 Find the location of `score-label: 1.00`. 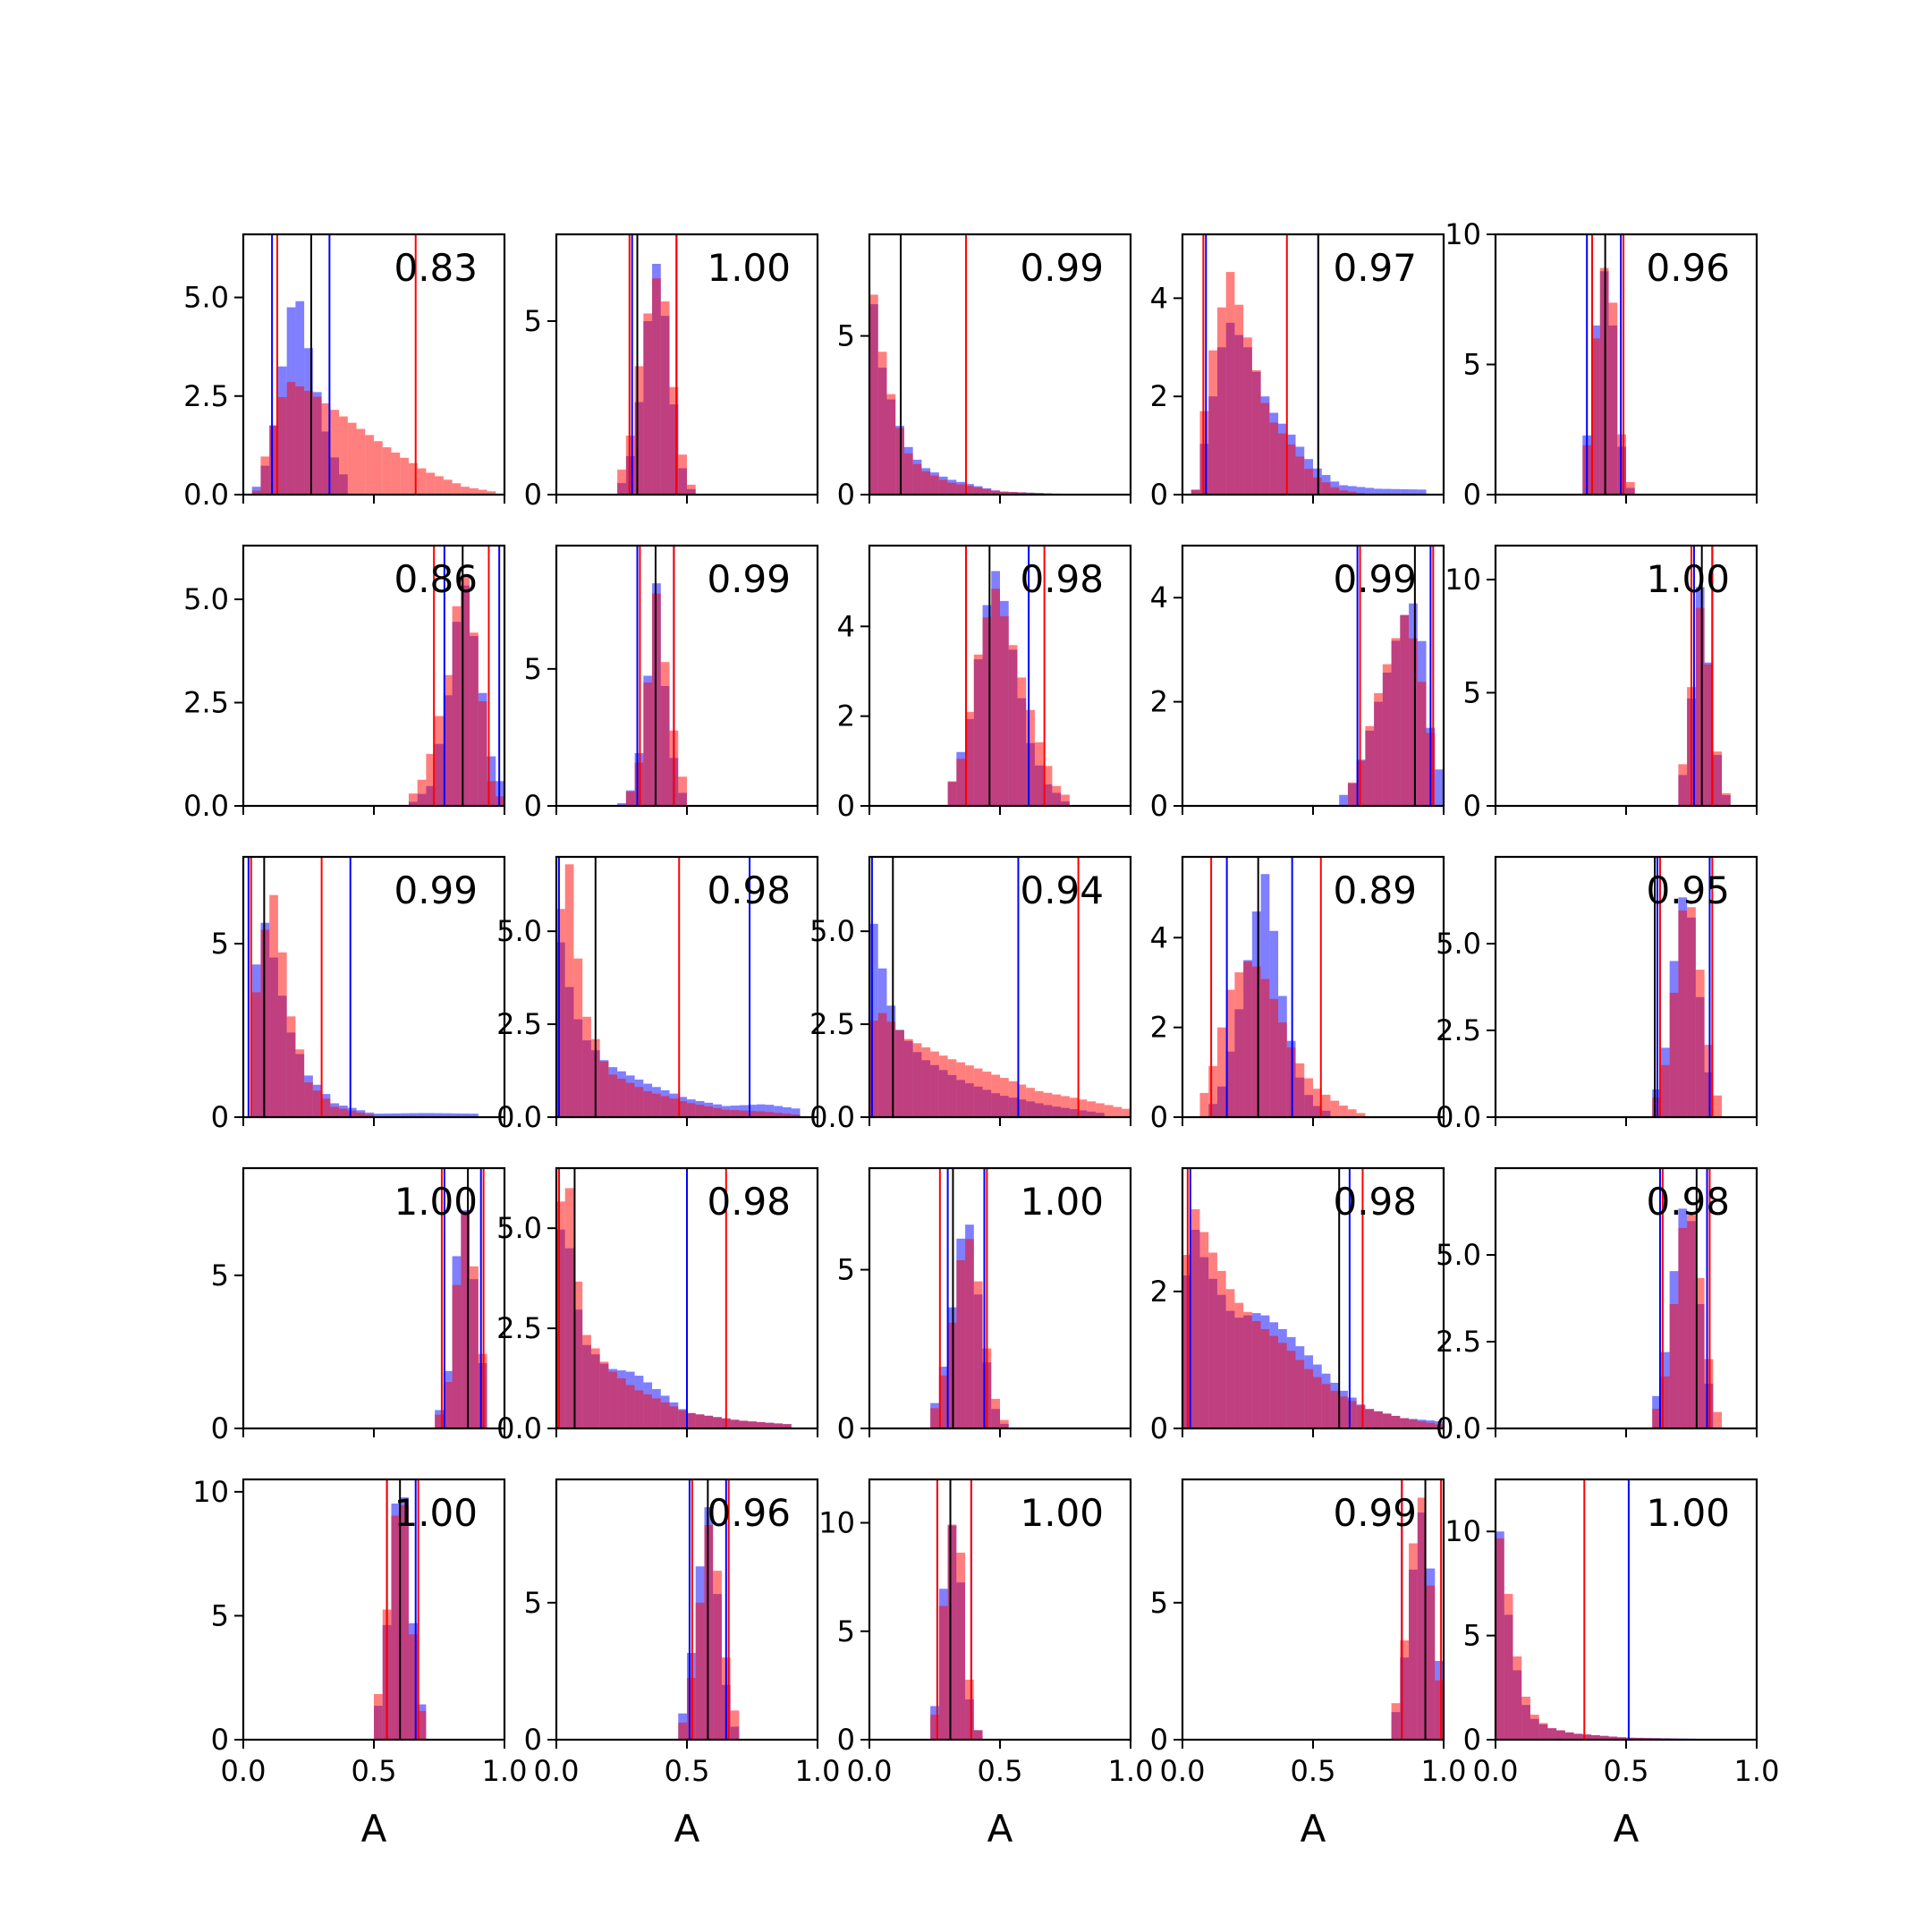

score-label: 1.00 is located at coordinates (749, 268).